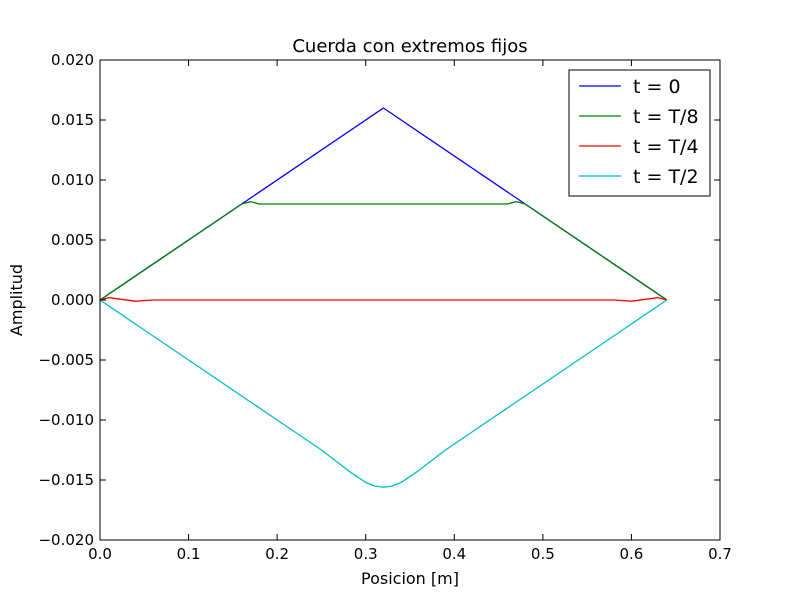 The image size is (800, 600). What do you see at coordinates (100, 554) in the screenshot?
I see `x-tick-label: 0.0` at bounding box center [100, 554].